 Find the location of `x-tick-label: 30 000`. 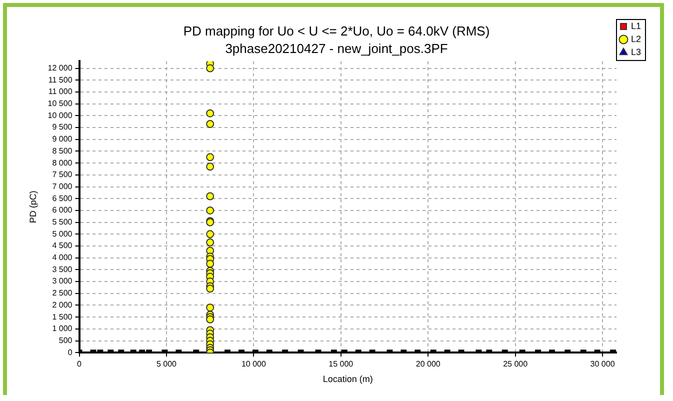

x-tick-label: 30 000 is located at coordinates (603, 364).